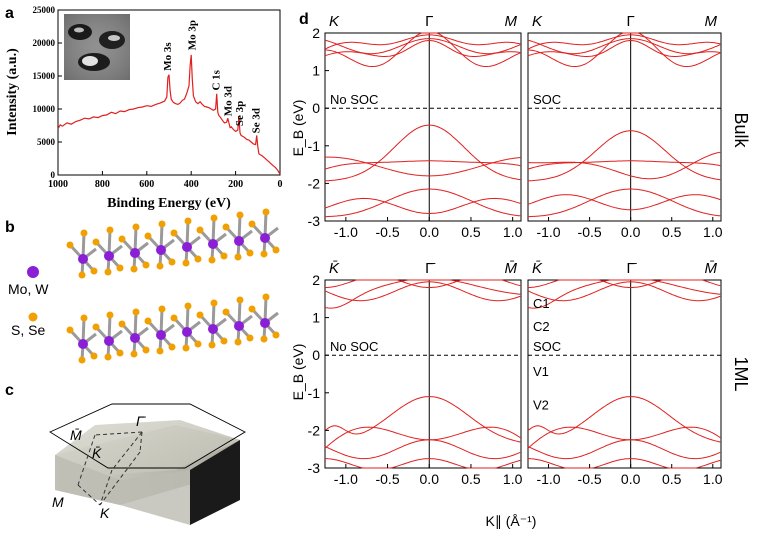  What do you see at coordinates (169, 114) in the screenshot?
I see `xps-series-line` at bounding box center [169, 114].